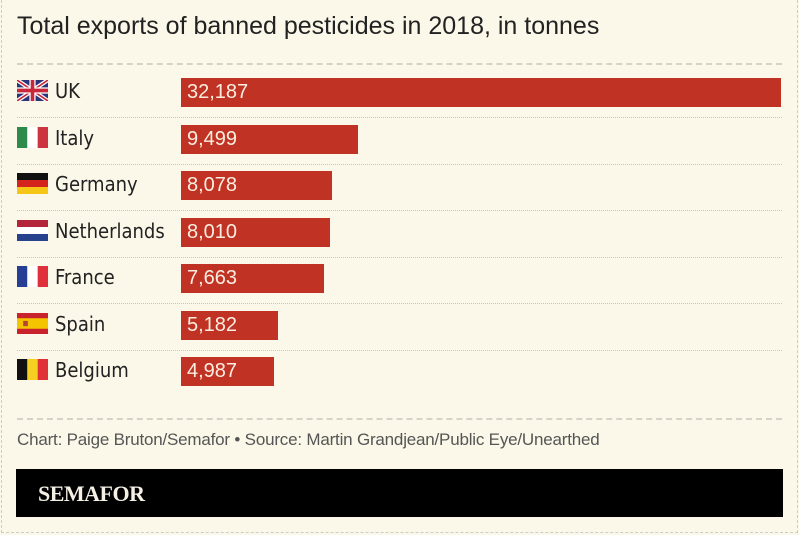  I want to click on value-label: 5,182, so click(212, 324).